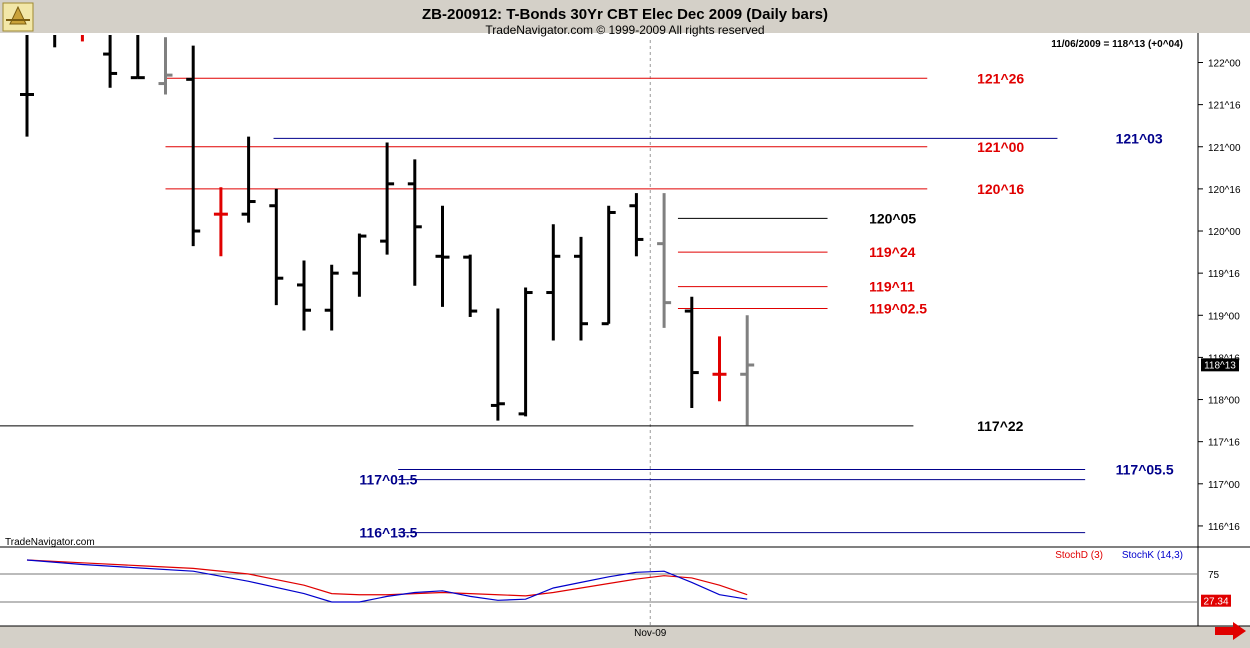  What do you see at coordinates (1117, 44) in the screenshot?
I see `quote-readout: 11/06/2009 = 118^13 (+0^04)` at bounding box center [1117, 44].